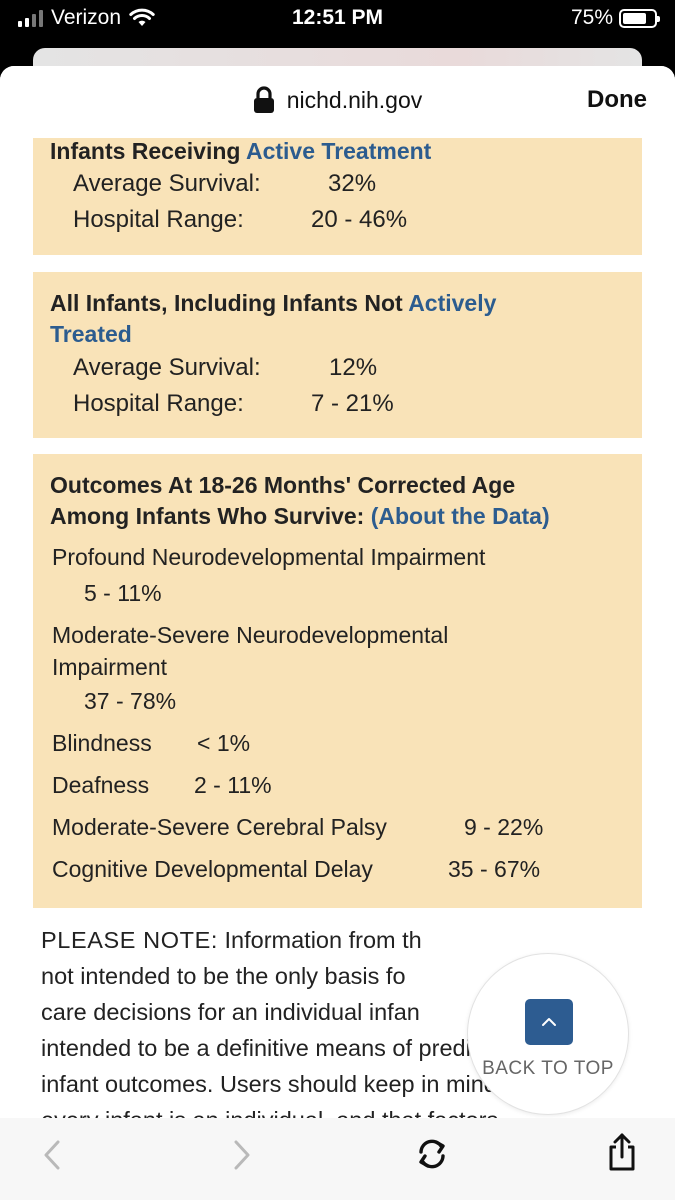 The height and width of the screenshot is (1200, 675). I want to click on battery-fill, so click(634, 18).